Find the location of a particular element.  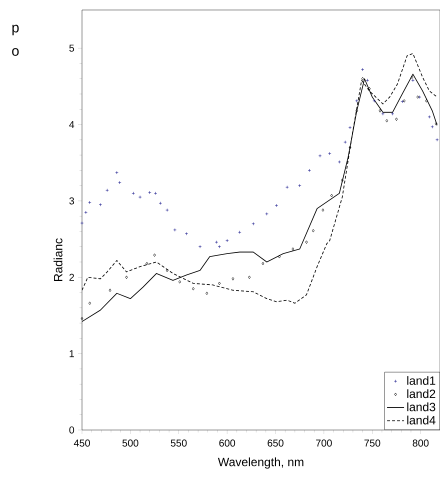

x-tick-label: 750 is located at coordinates (372, 443).